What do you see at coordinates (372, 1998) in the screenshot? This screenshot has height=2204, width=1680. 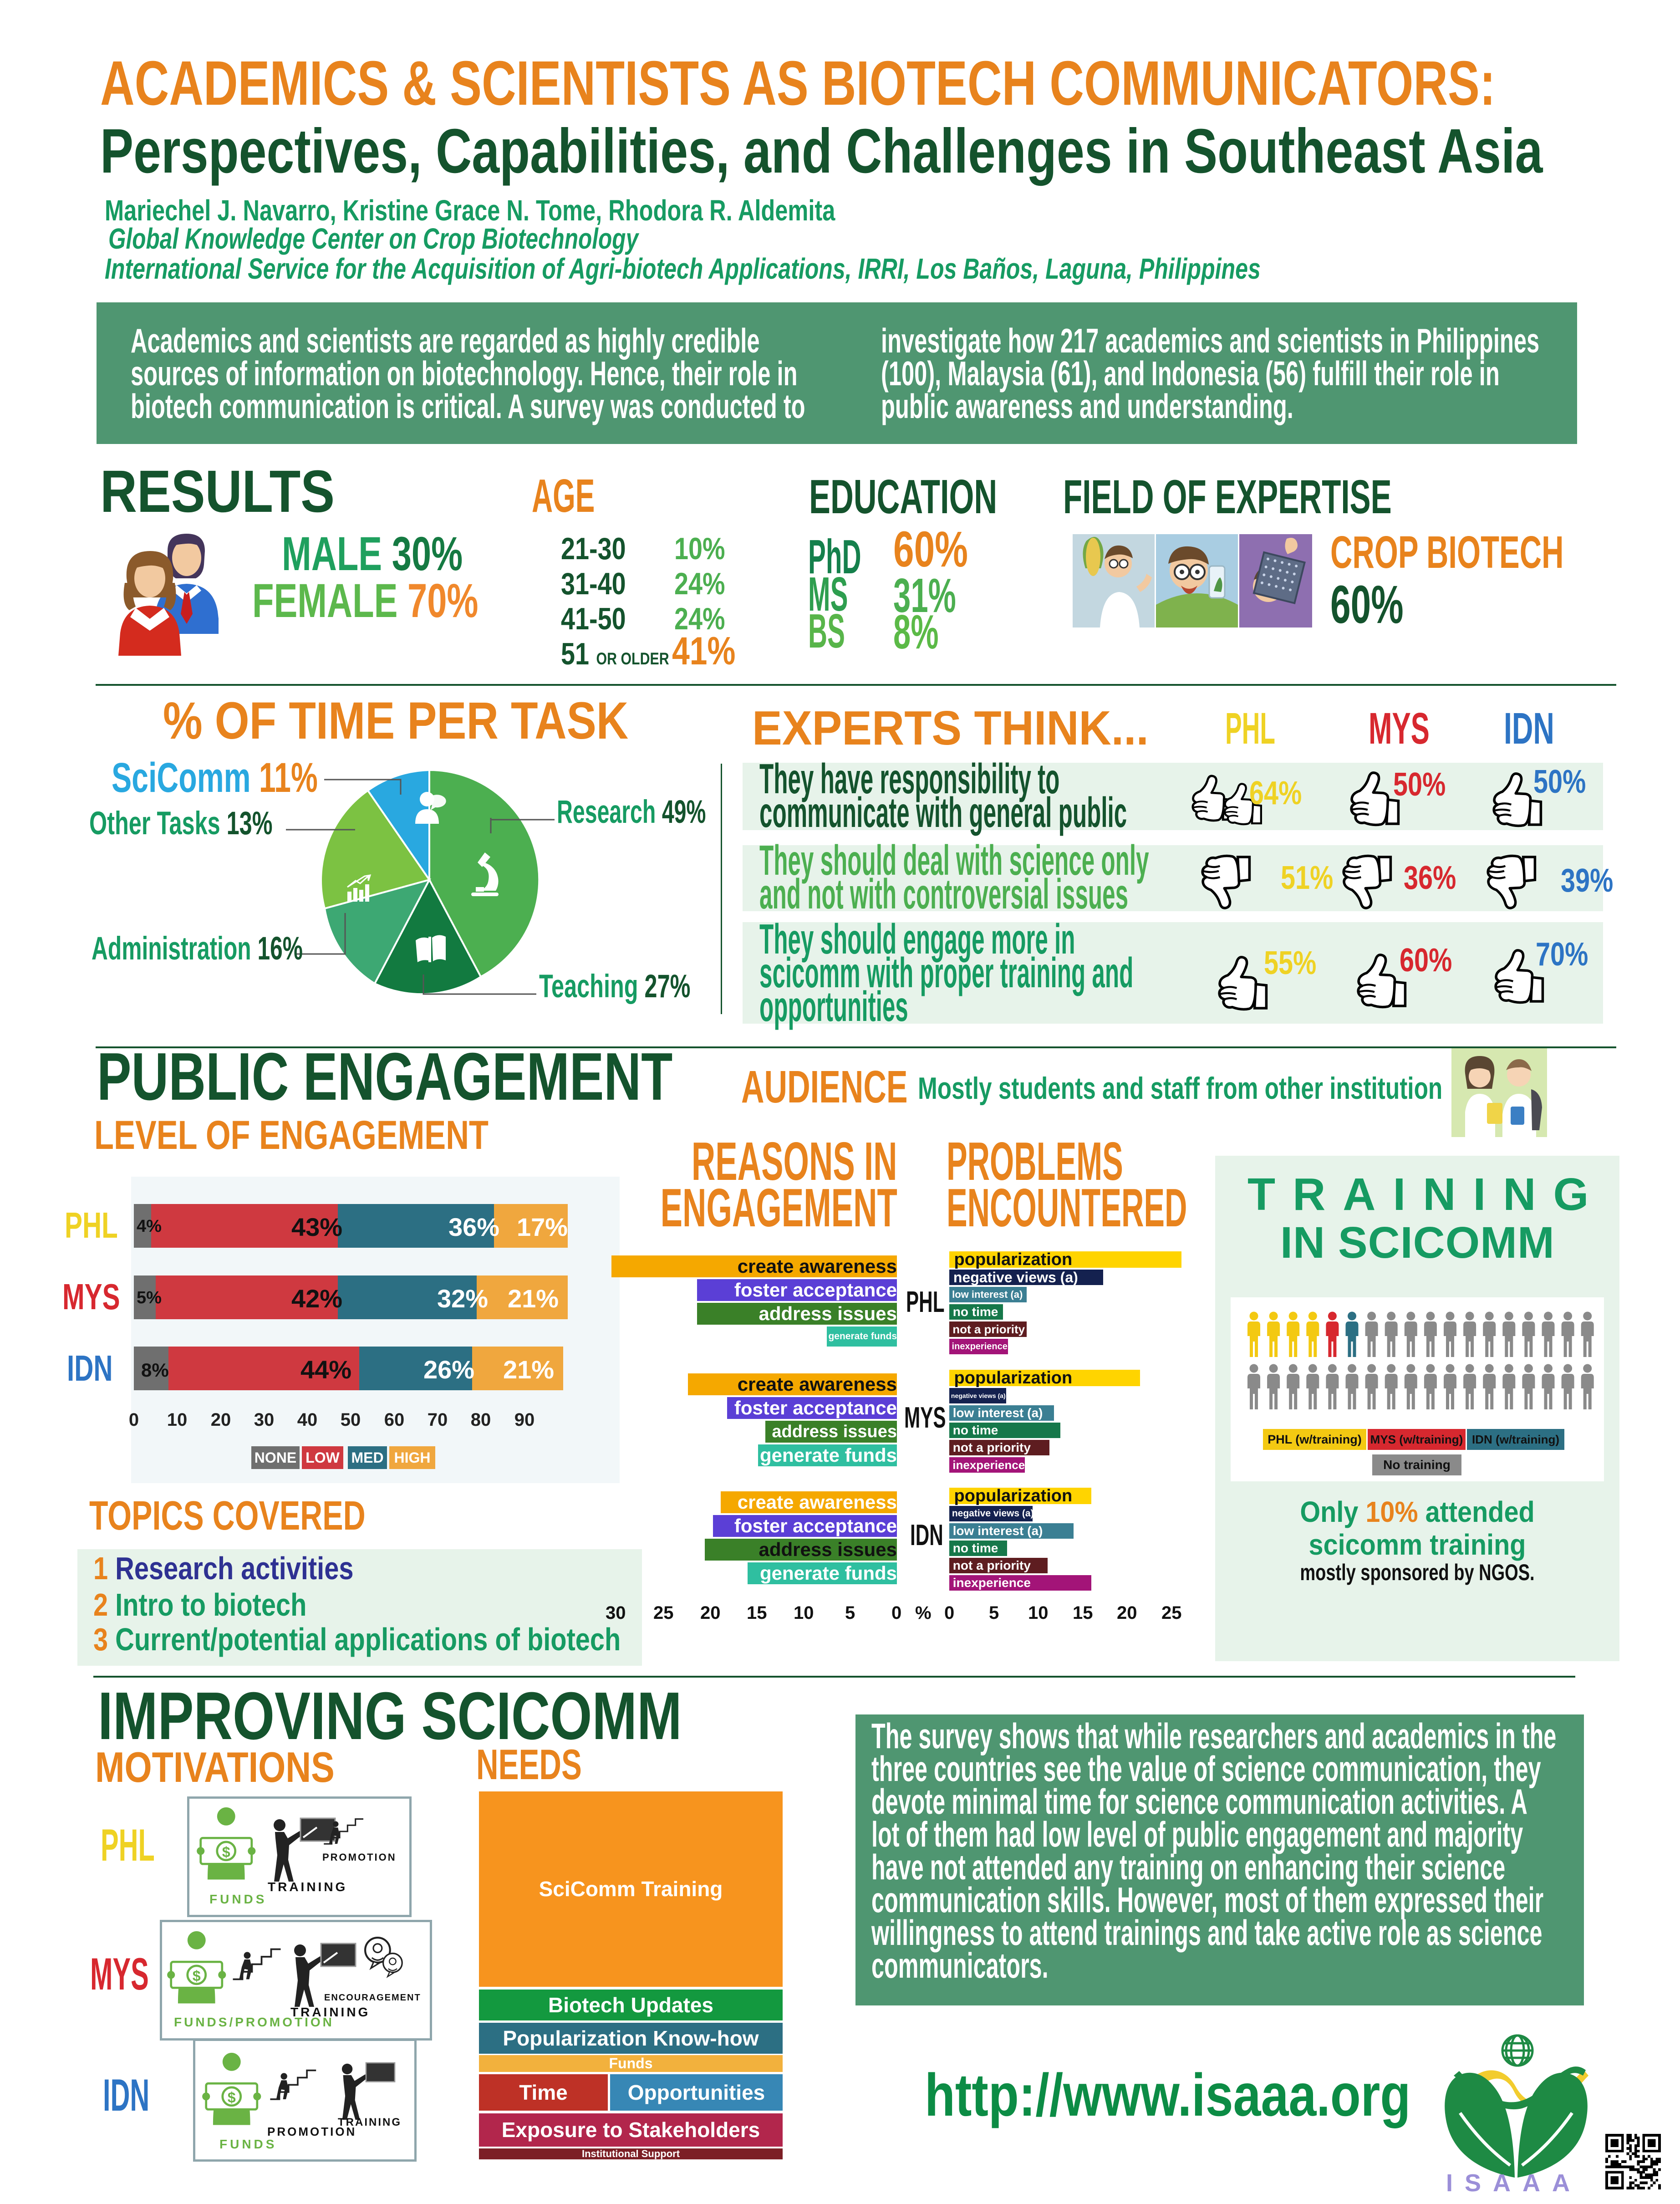 I see `svg-text: ENCOURAGEMENT` at bounding box center [372, 1998].